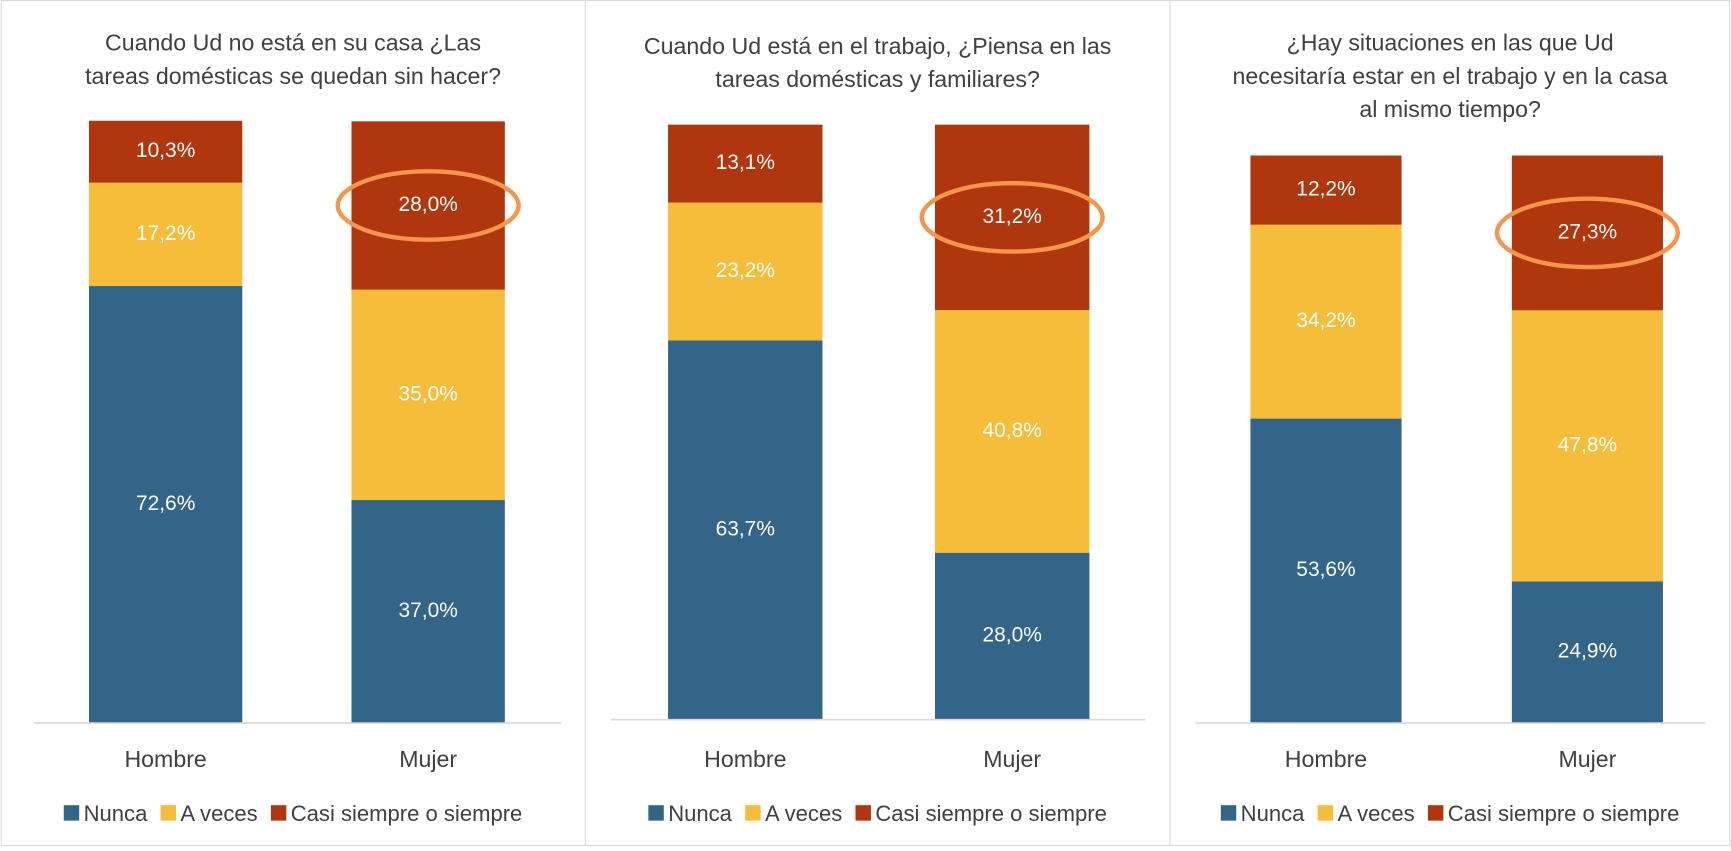 This screenshot has height=851, width=1731. I want to click on data-label: 13,1%, so click(745, 162).